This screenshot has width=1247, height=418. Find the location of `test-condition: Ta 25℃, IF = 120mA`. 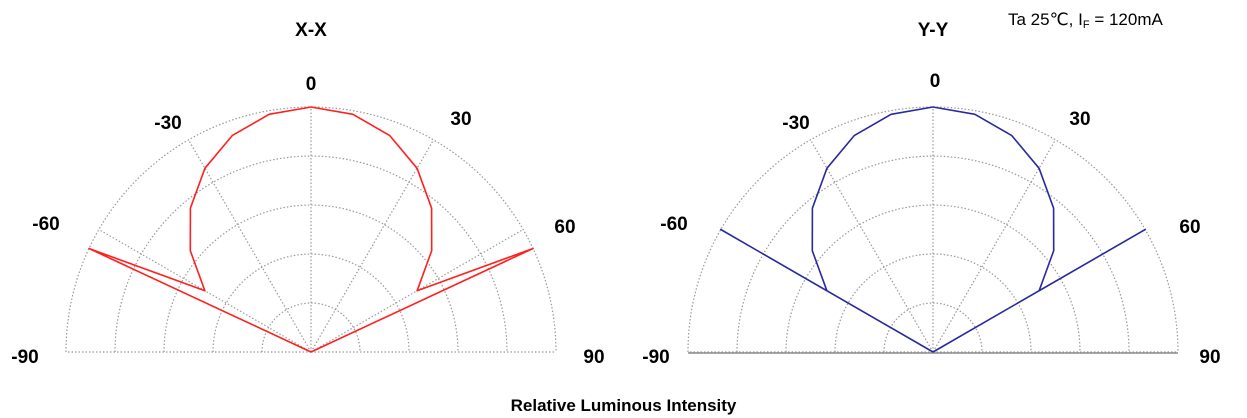

test-condition: Ta 25℃, IF = 120mA is located at coordinates (1085, 20).